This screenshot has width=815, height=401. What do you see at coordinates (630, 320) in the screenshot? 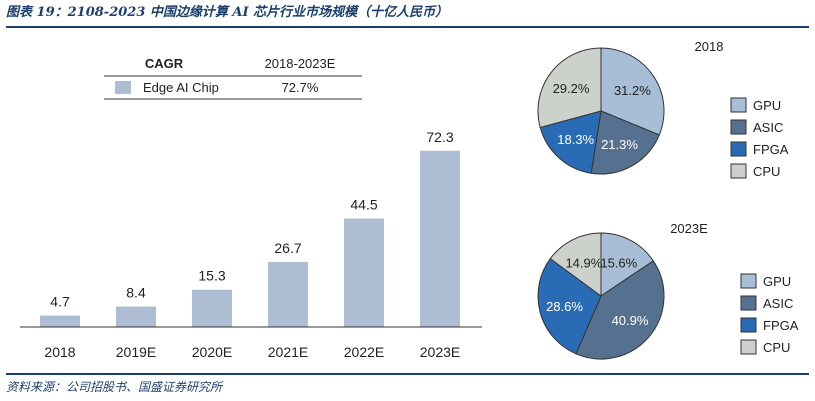
I see `pie-slice-label: 40.9%` at bounding box center [630, 320].